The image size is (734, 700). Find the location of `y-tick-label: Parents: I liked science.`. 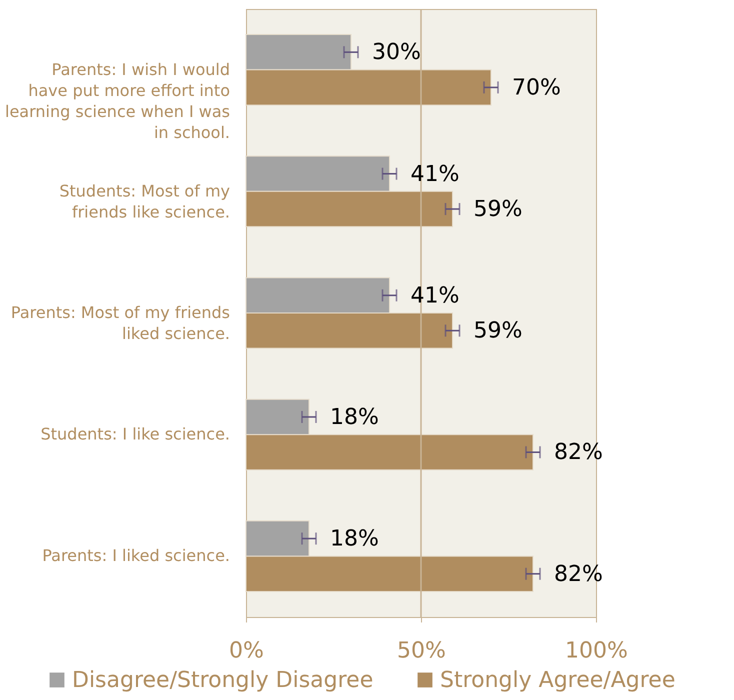

y-tick-label: Parents: I liked science. is located at coordinates (136, 556).